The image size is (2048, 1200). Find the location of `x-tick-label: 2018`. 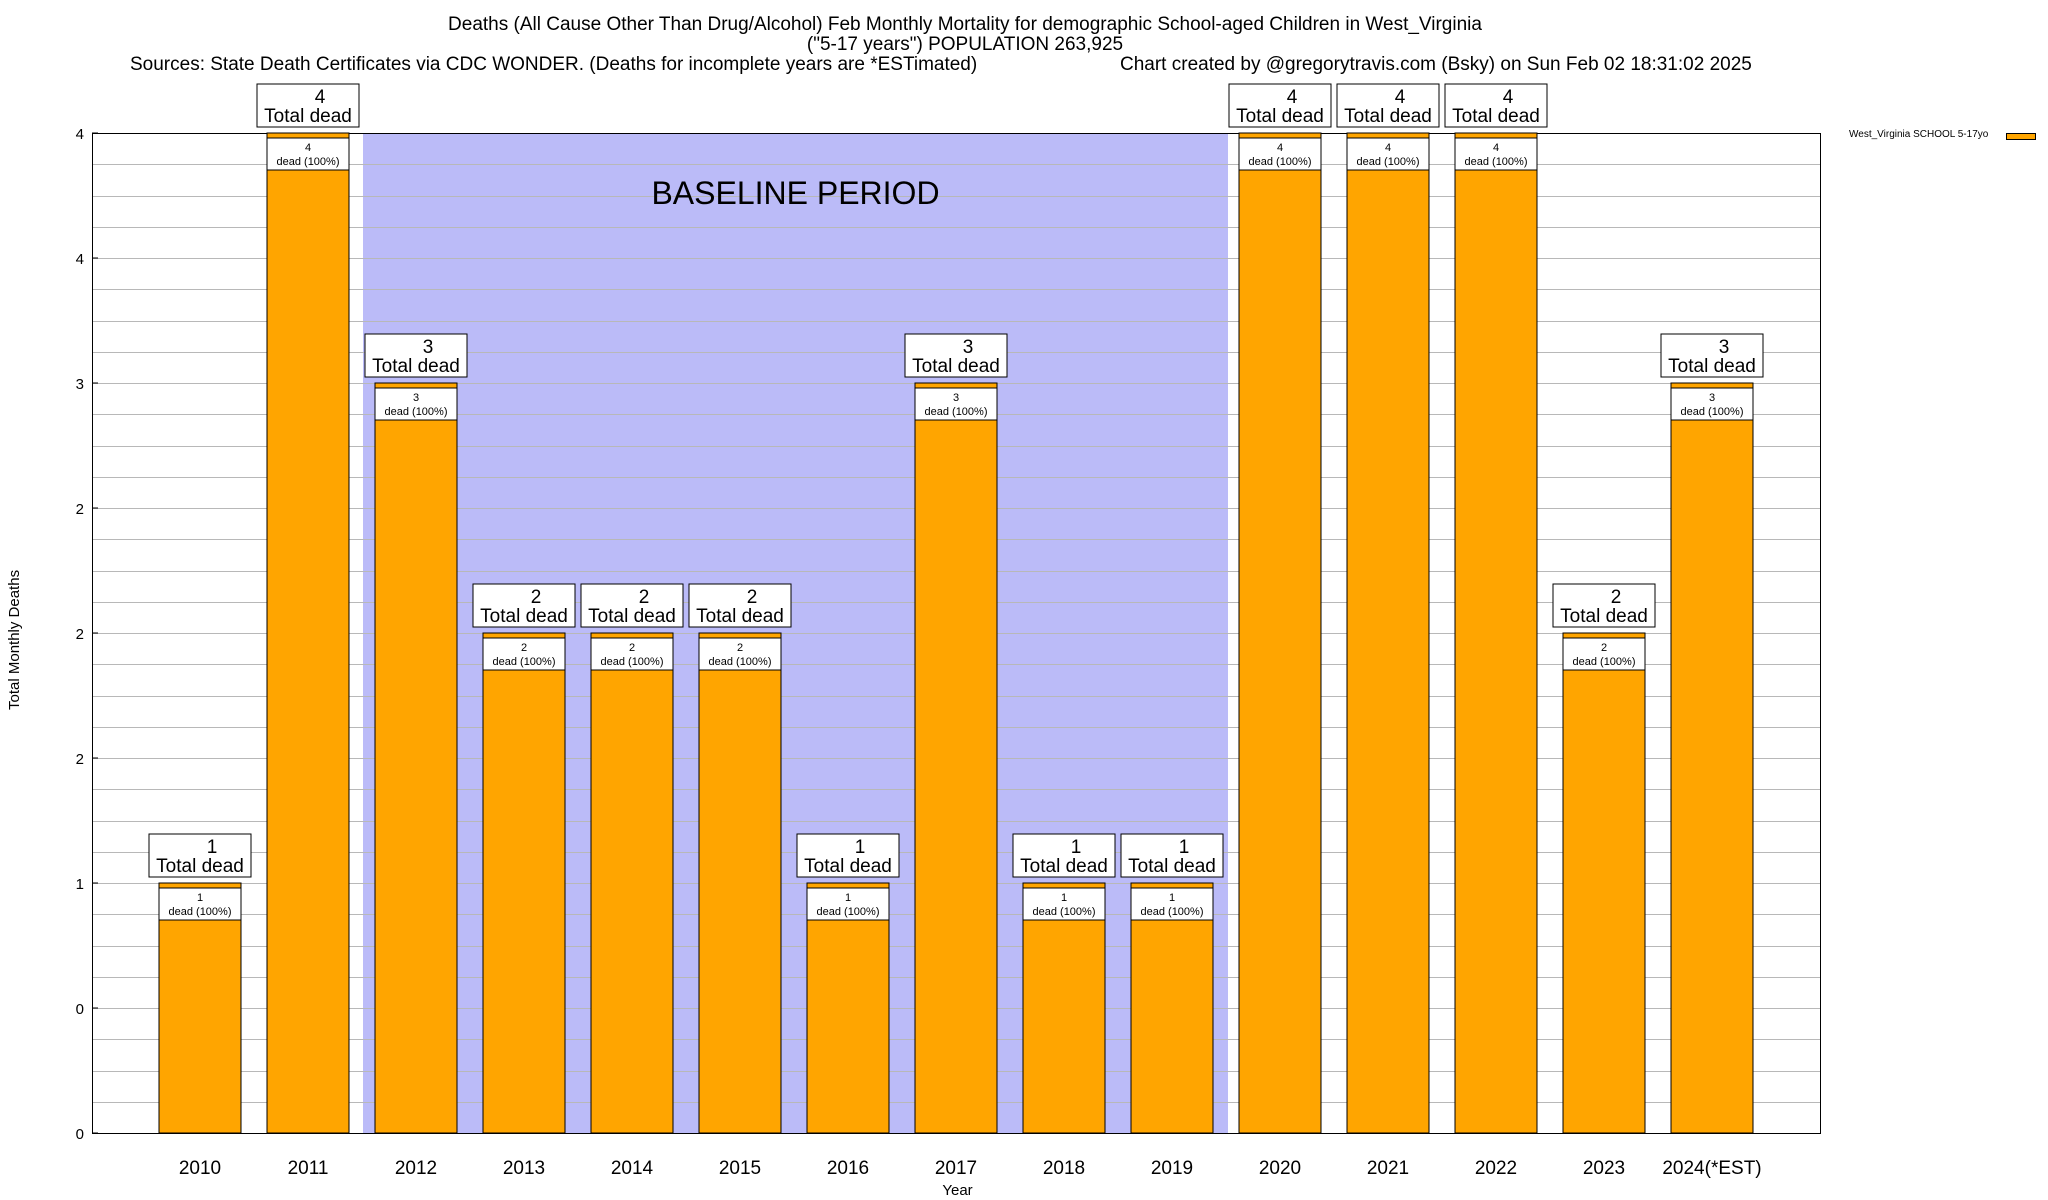

x-tick-label: 2018 is located at coordinates (1064, 1168).